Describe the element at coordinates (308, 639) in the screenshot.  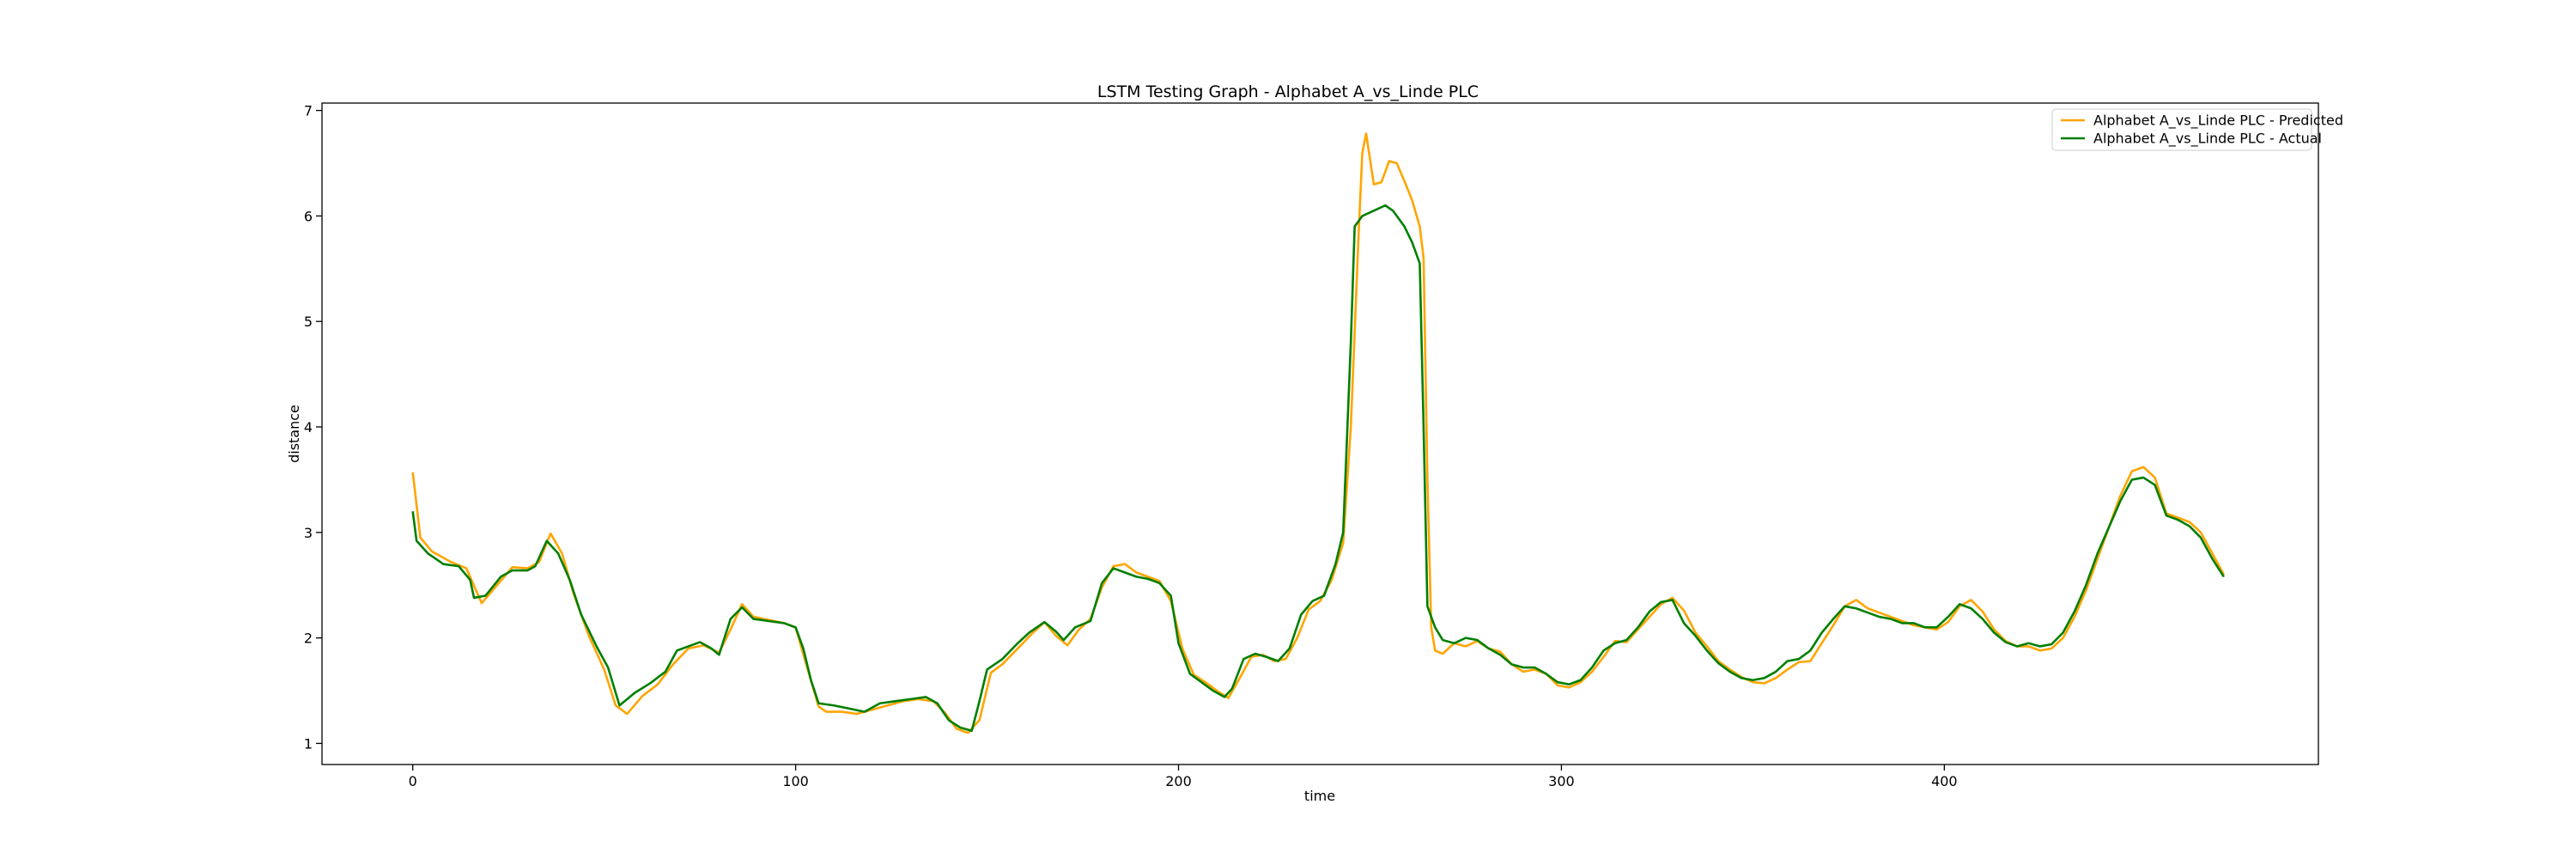
I see `y-tick-label: 2` at that location.